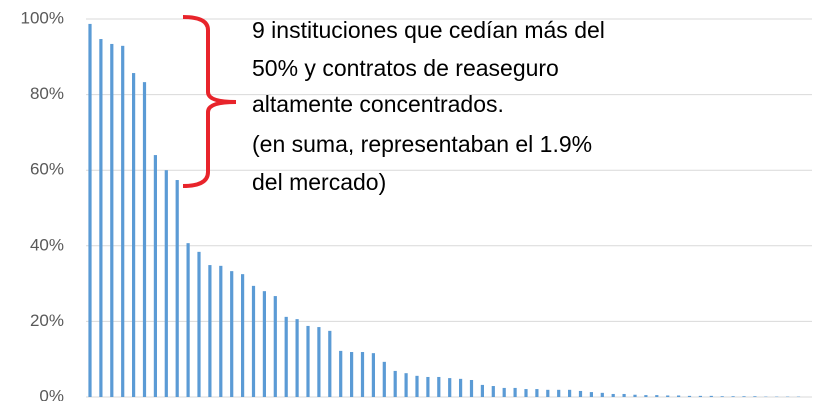 The height and width of the screenshot is (401, 817). What do you see at coordinates (47, 169) in the screenshot?
I see `y-tick-label: 60%` at bounding box center [47, 169].